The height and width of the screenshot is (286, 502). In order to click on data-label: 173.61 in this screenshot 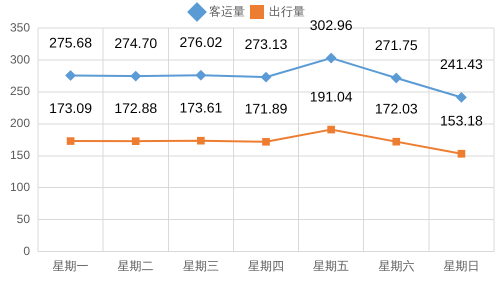, I will do `click(200, 108)`.